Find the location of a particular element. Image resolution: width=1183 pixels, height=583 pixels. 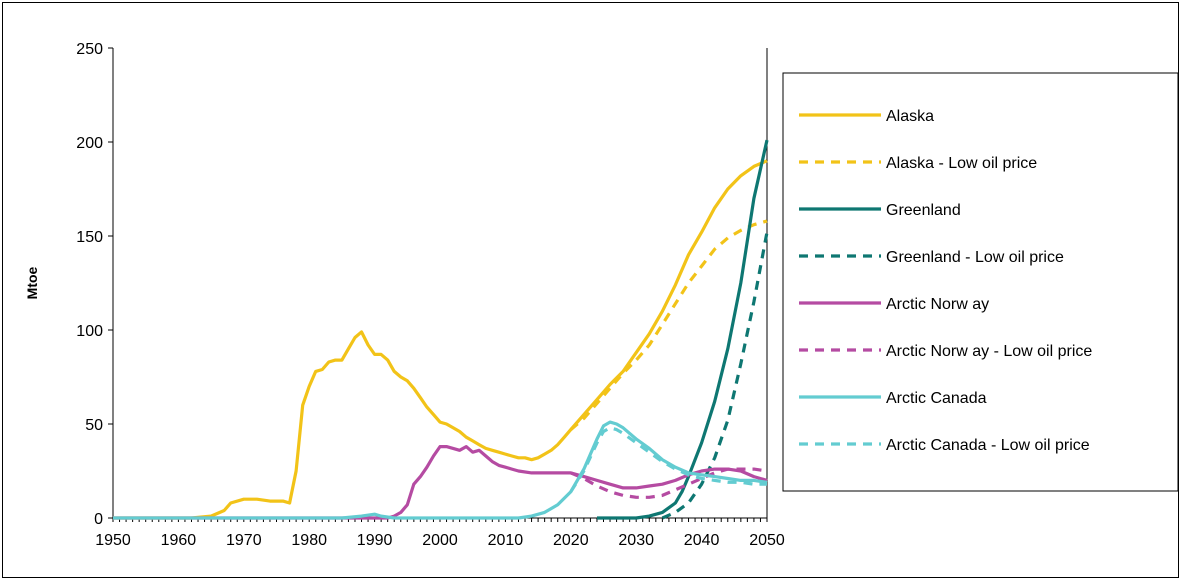

y-axis-label: Mtoe is located at coordinates (32, 282).